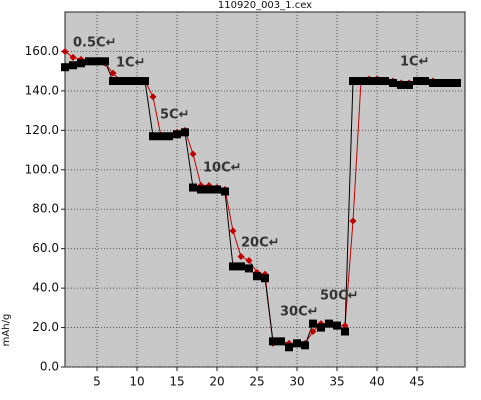 The height and width of the screenshot is (400, 481). I want to click on annotation: 5C↵, so click(174, 115).